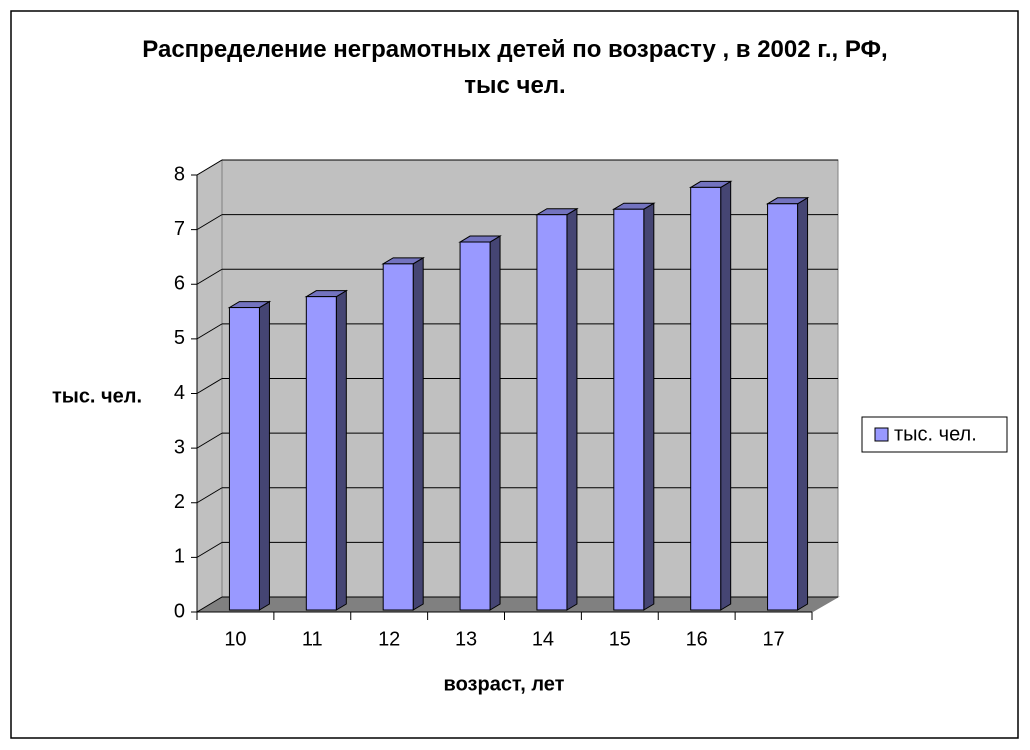 The image size is (1030, 750). Describe the element at coordinates (235, 639) in the screenshot. I see `x-tick-label: 10` at that location.